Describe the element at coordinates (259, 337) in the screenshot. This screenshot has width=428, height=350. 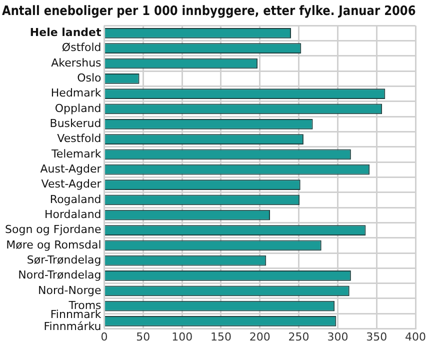
I see `x-tick-label: 200` at that location.